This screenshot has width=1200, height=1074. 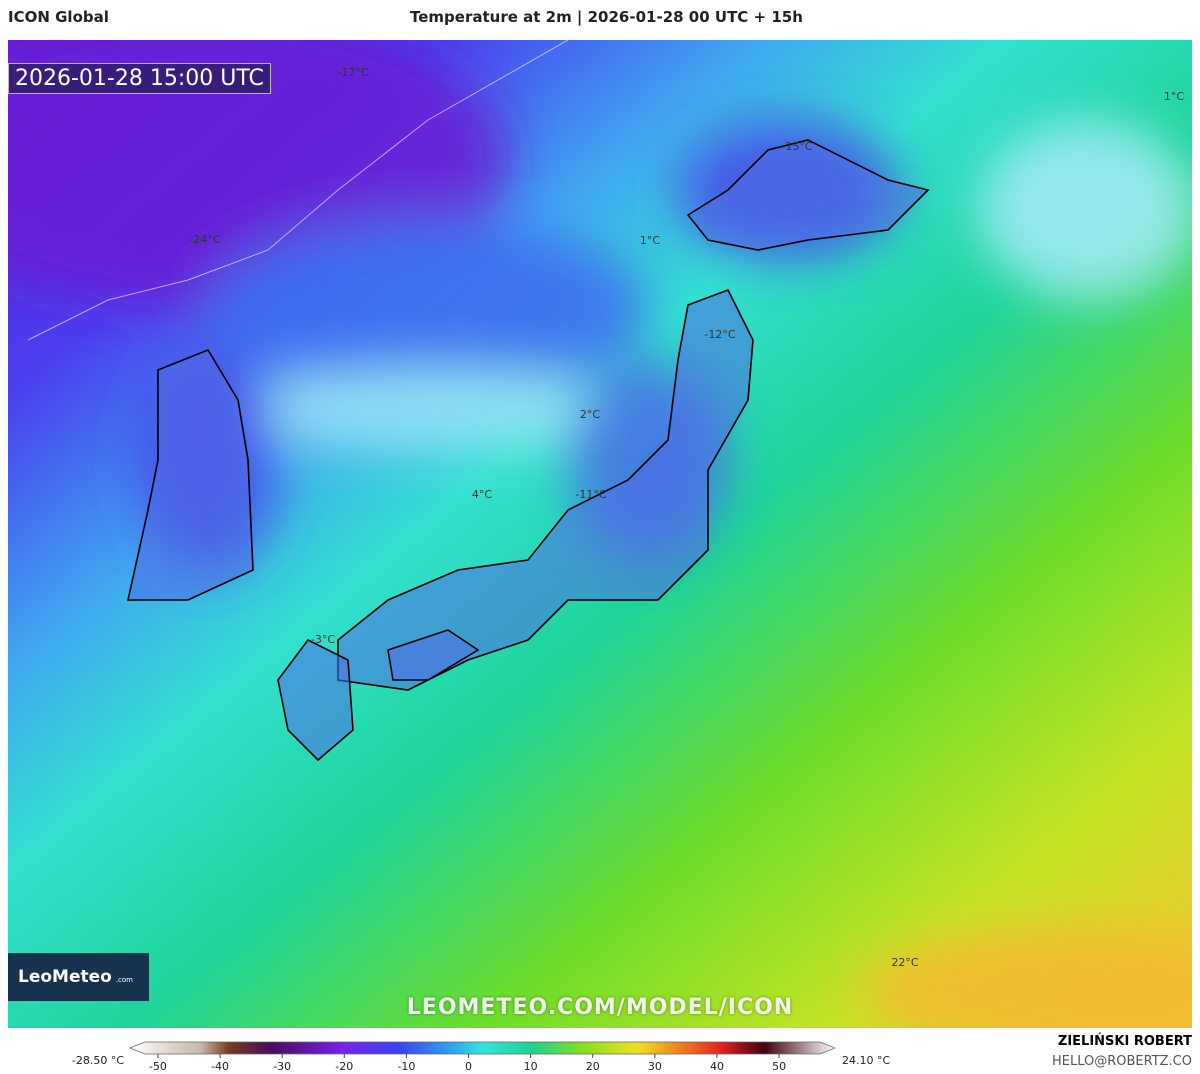 I want to click on colorbar-max: 24.10 °C, so click(x=866, y=1060).